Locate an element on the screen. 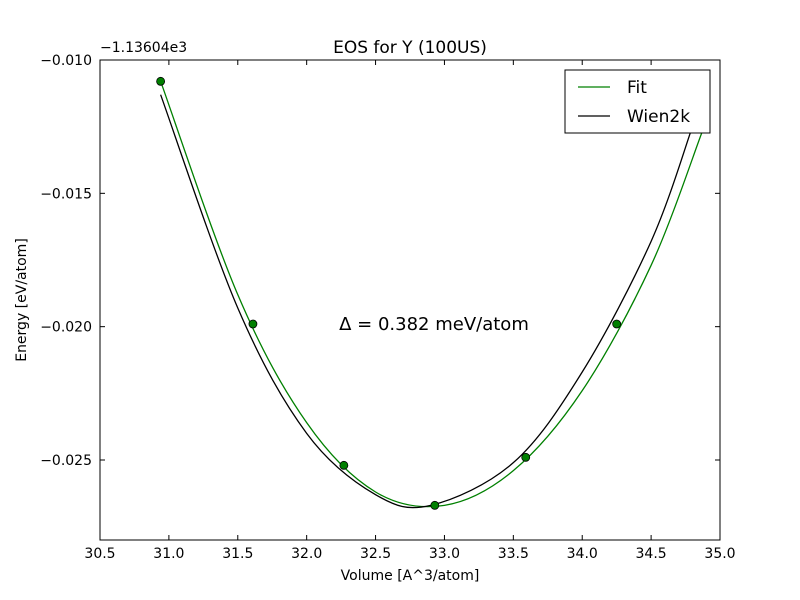  x-tick-label: 33.0 is located at coordinates (444, 554).